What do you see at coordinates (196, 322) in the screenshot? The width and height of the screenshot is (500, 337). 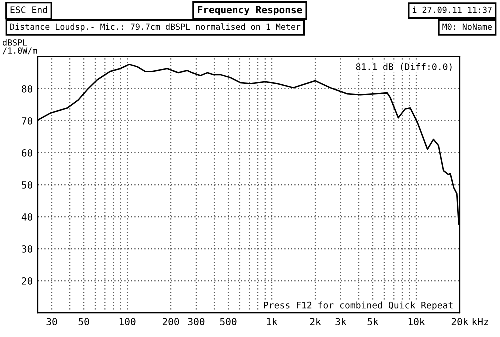 I see `x-tick-label: 300` at bounding box center [196, 322].